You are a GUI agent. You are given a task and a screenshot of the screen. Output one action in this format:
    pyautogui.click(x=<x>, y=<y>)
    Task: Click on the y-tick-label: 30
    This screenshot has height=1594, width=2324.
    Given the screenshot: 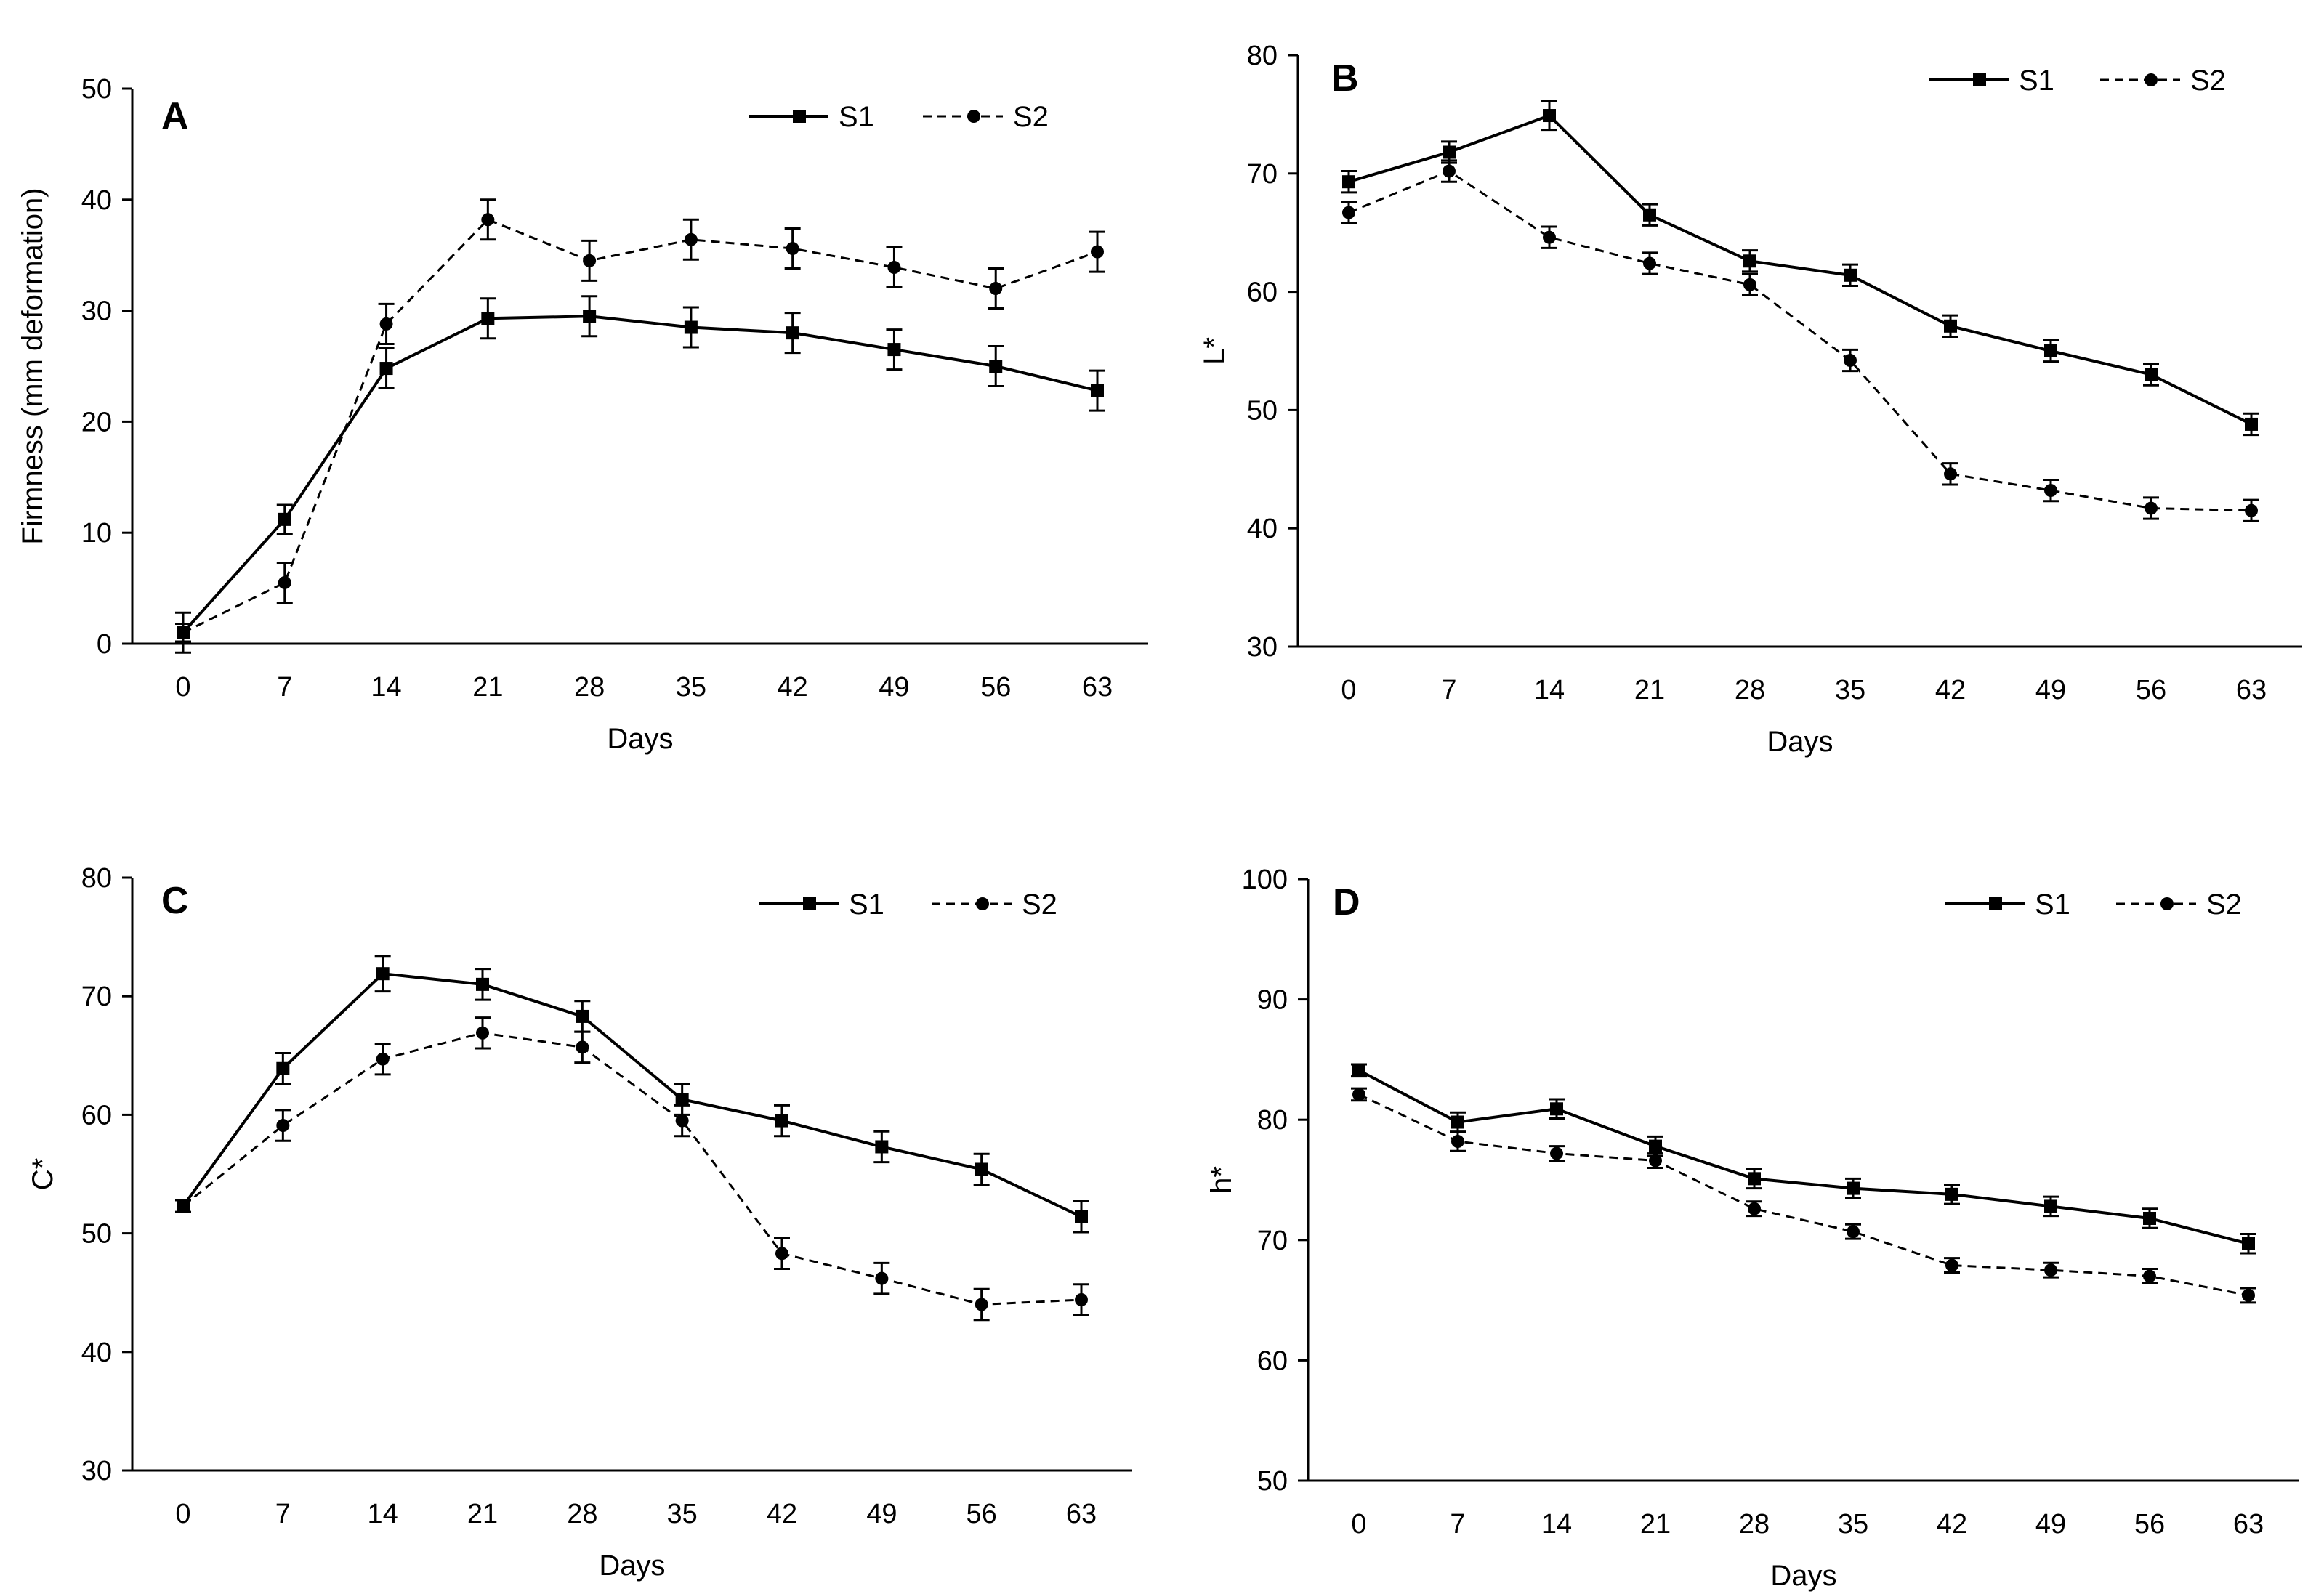 What is the action you would take?
    pyautogui.click(x=96, y=1471)
    